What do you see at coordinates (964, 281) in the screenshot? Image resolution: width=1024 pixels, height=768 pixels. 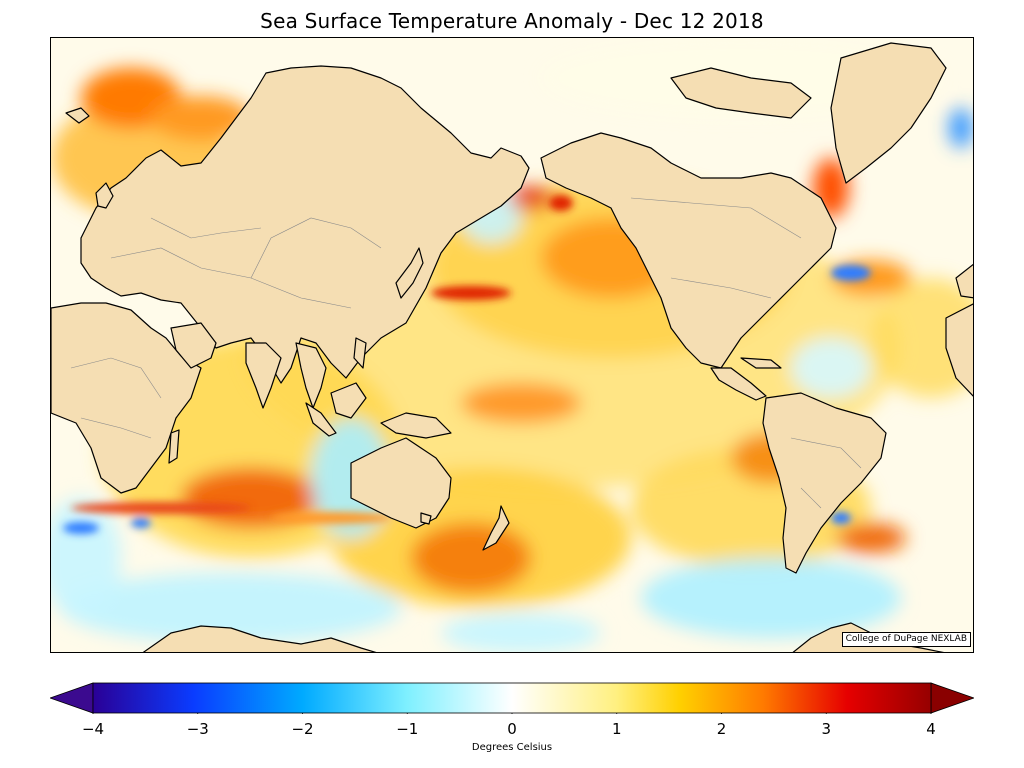 I see `europe-west-edge` at bounding box center [964, 281].